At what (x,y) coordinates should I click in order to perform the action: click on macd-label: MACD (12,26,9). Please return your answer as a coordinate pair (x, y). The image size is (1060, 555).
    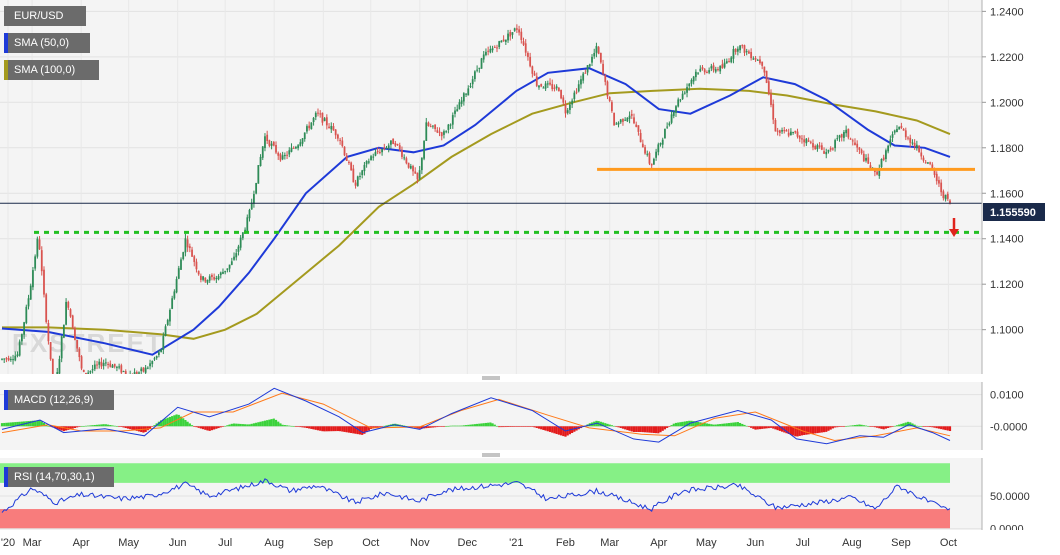
    Looking at the image, I should click on (54, 400).